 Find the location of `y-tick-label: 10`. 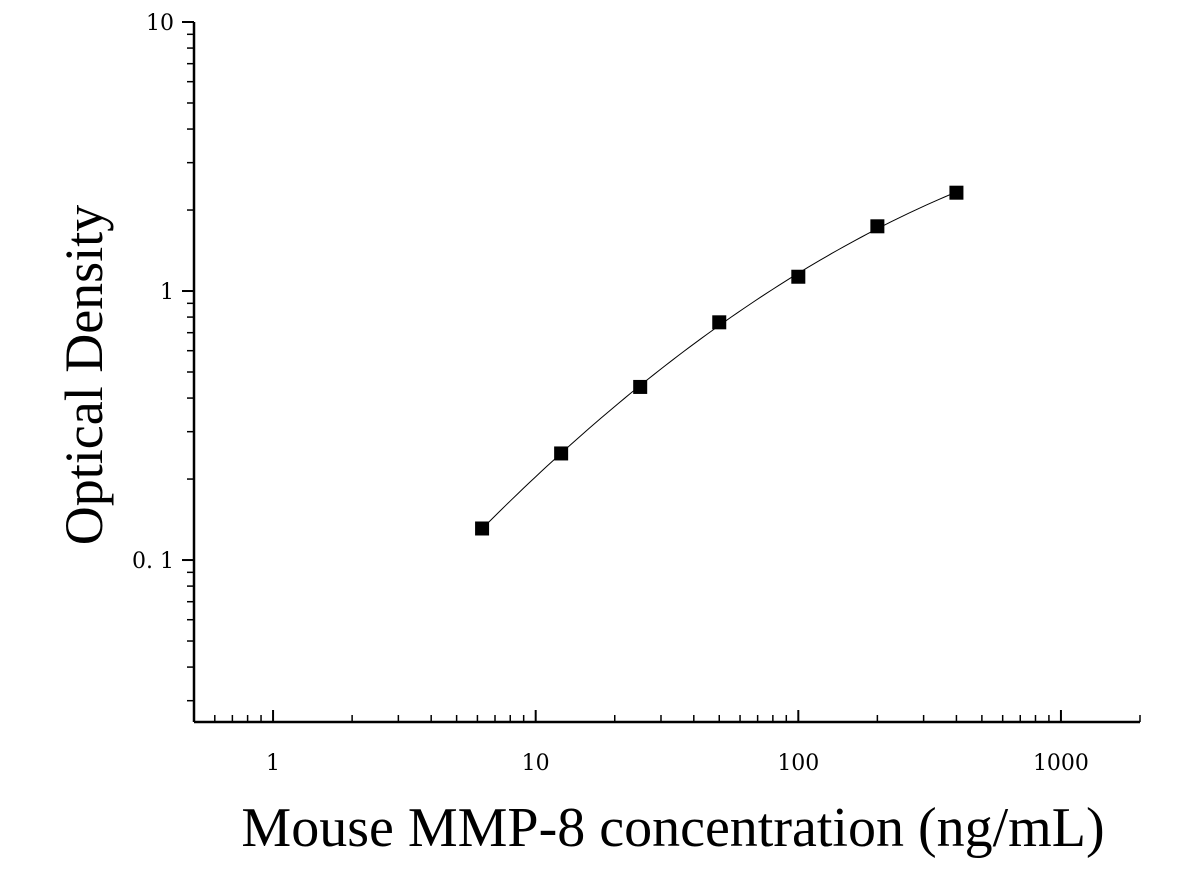

y-tick-label: 10 is located at coordinates (160, 23).